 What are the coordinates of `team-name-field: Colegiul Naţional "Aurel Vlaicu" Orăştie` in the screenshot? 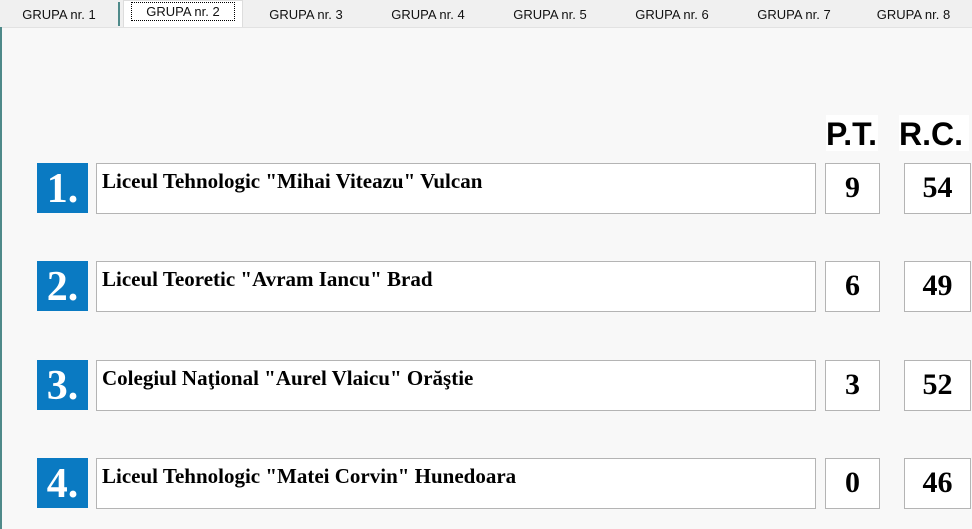 It's located at (456, 385).